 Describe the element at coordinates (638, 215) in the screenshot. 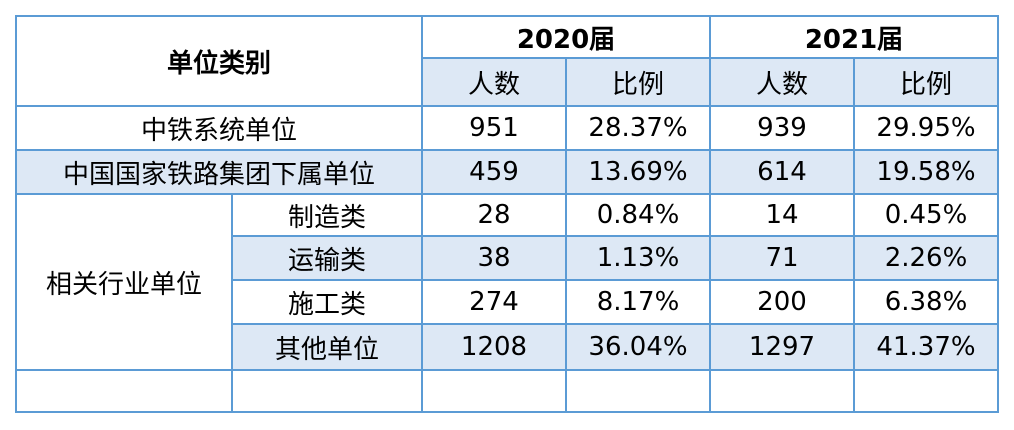

I see `table-cell: 0.84%` at that location.